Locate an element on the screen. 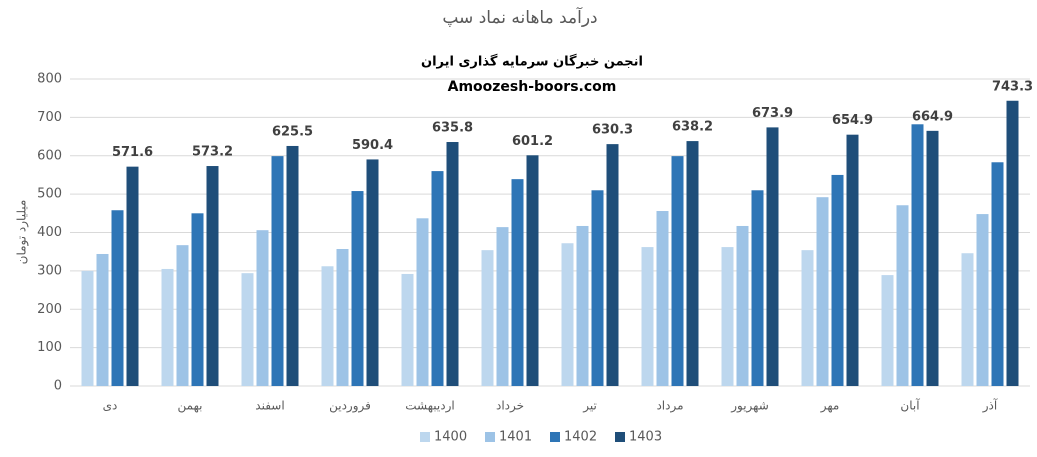 This screenshot has height=457, width=1037. y-axis-label: میلیارد تومان is located at coordinates (22, 232).